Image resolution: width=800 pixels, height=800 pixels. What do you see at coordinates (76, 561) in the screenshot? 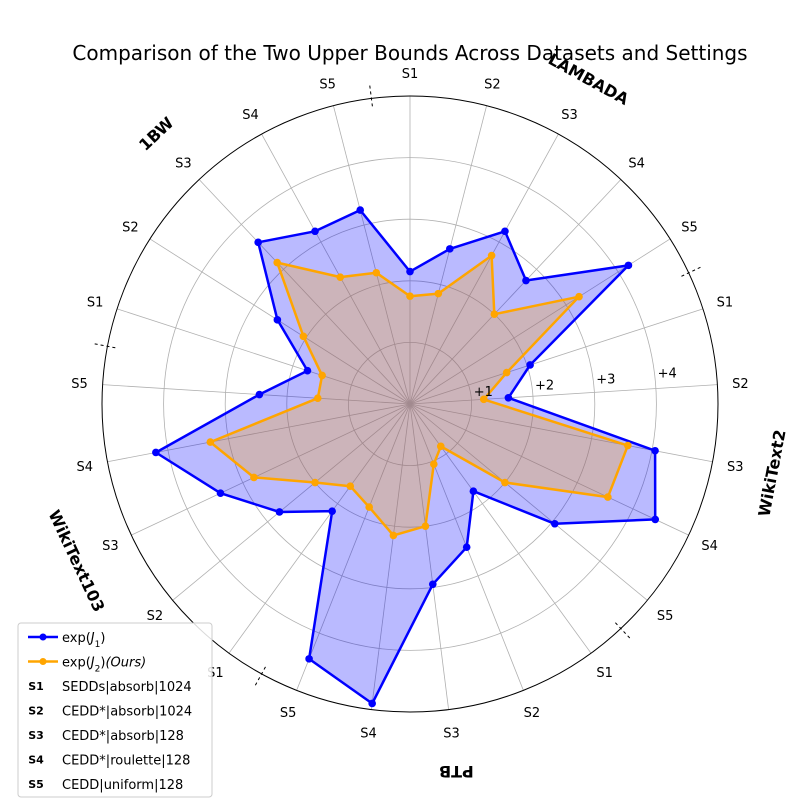
I see `group-label-wikitext103: WikiText103` at bounding box center [76, 561].